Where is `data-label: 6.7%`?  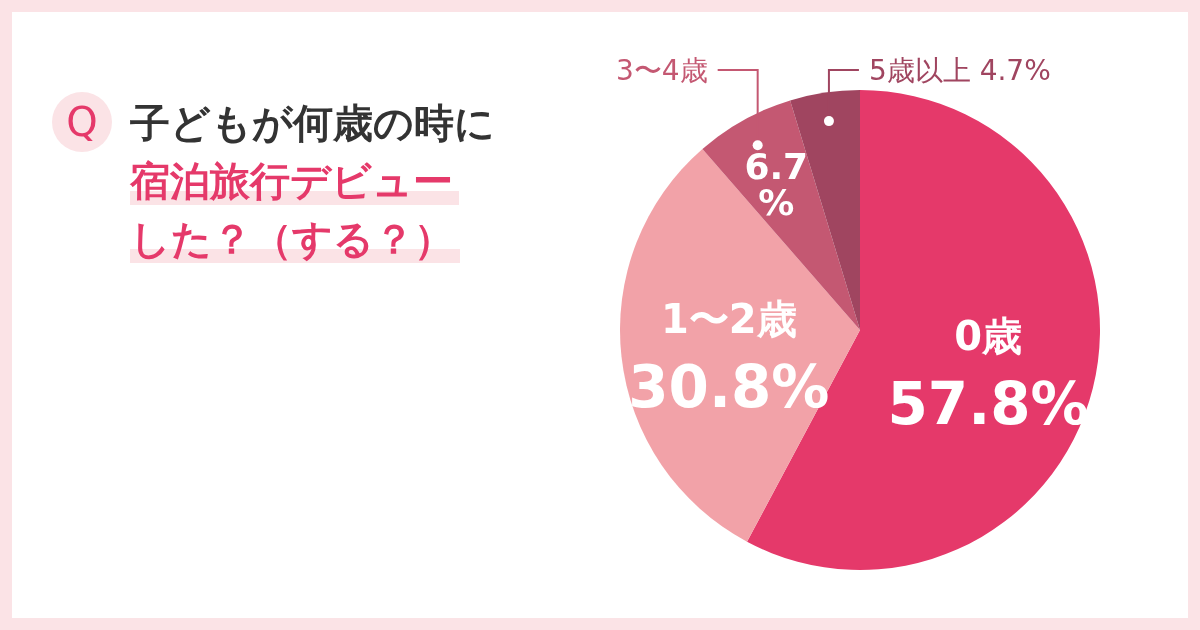 data-label: 6.7% is located at coordinates (776, 184).